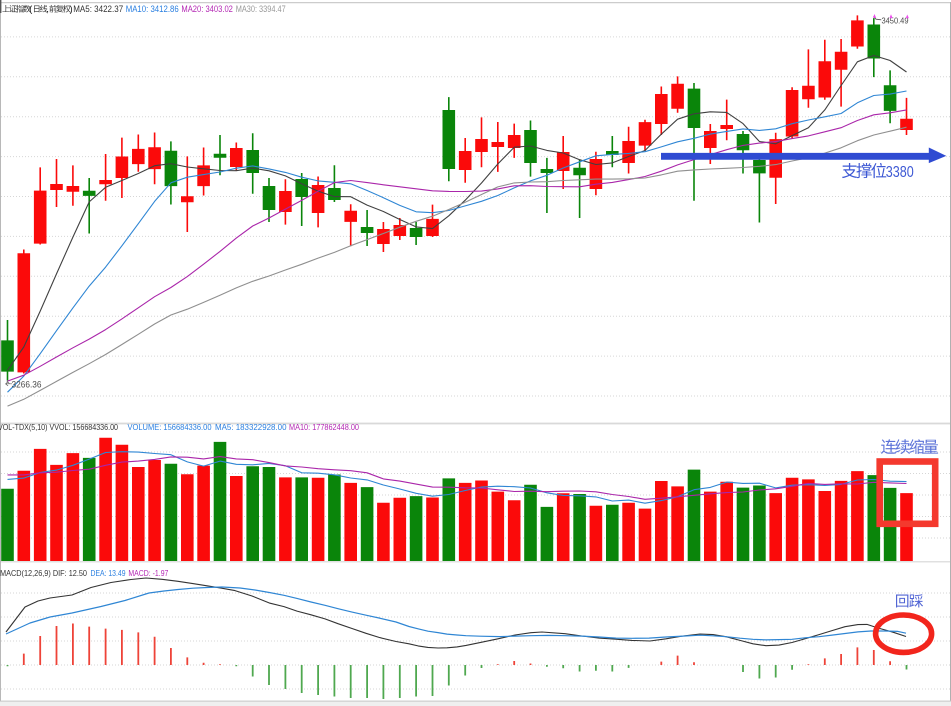  I want to click on svg-text:VOL-TDX(5,10) VVOL: 156684336.: VOL-TDX(5,10) VVOL: 156684336.00, so click(59, 427).